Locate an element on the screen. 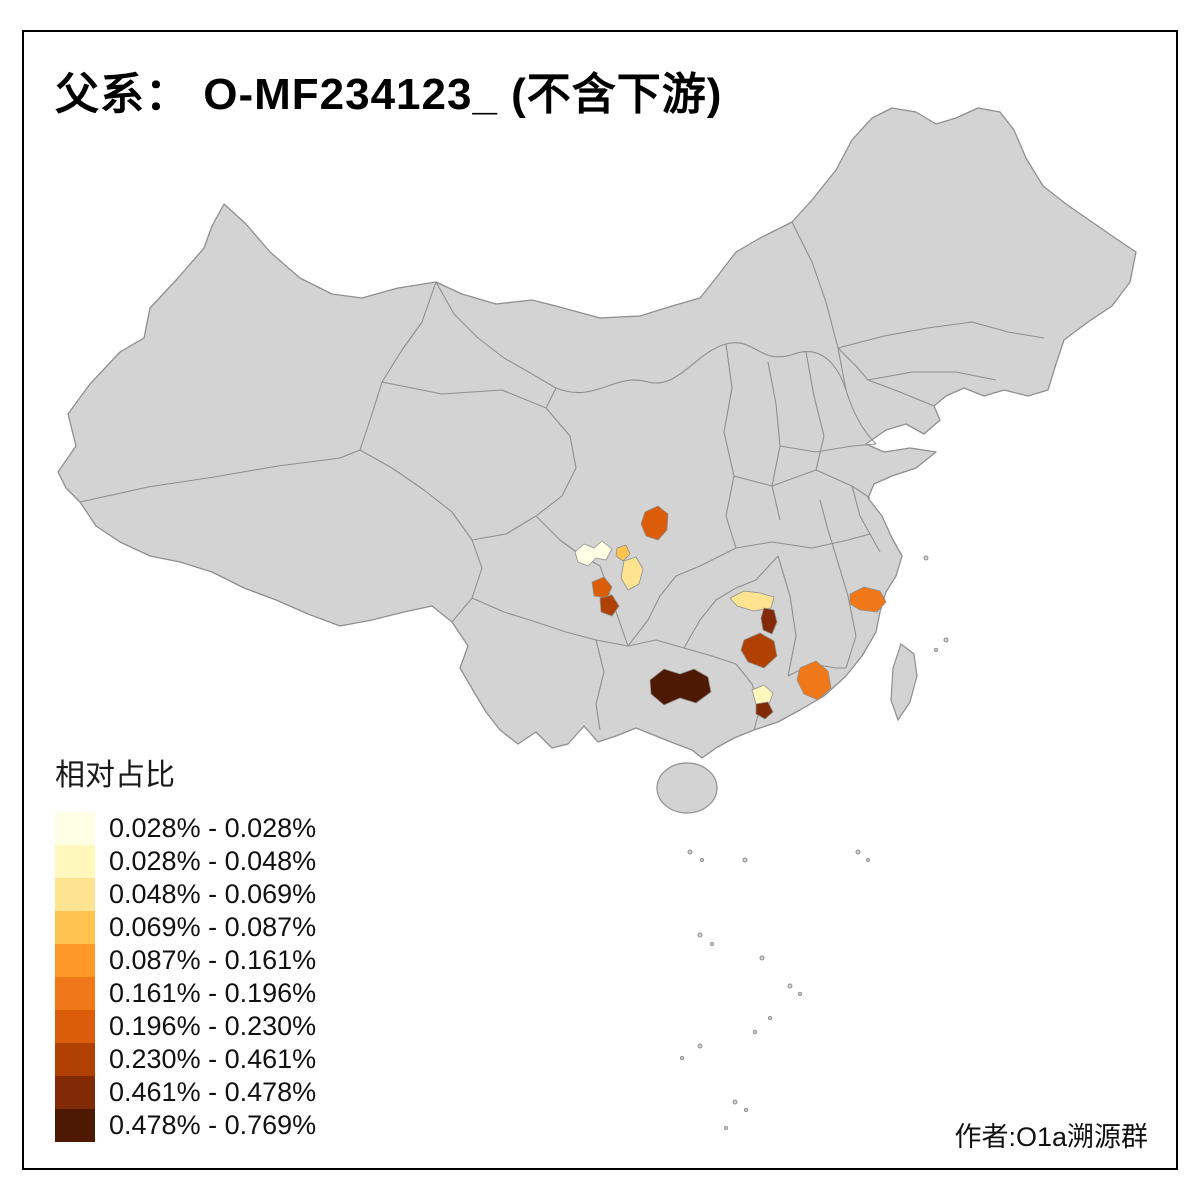 This screenshot has width=1200, height=1200. legend-item: 0.161% - 0.196% is located at coordinates (185, 993).